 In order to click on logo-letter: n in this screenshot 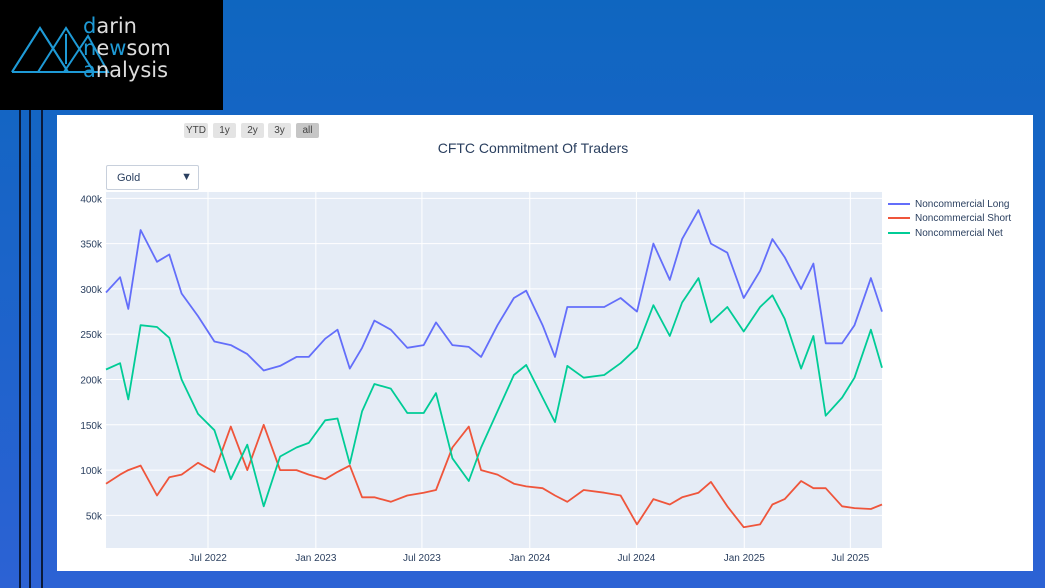, I will do `click(90, 48)`.